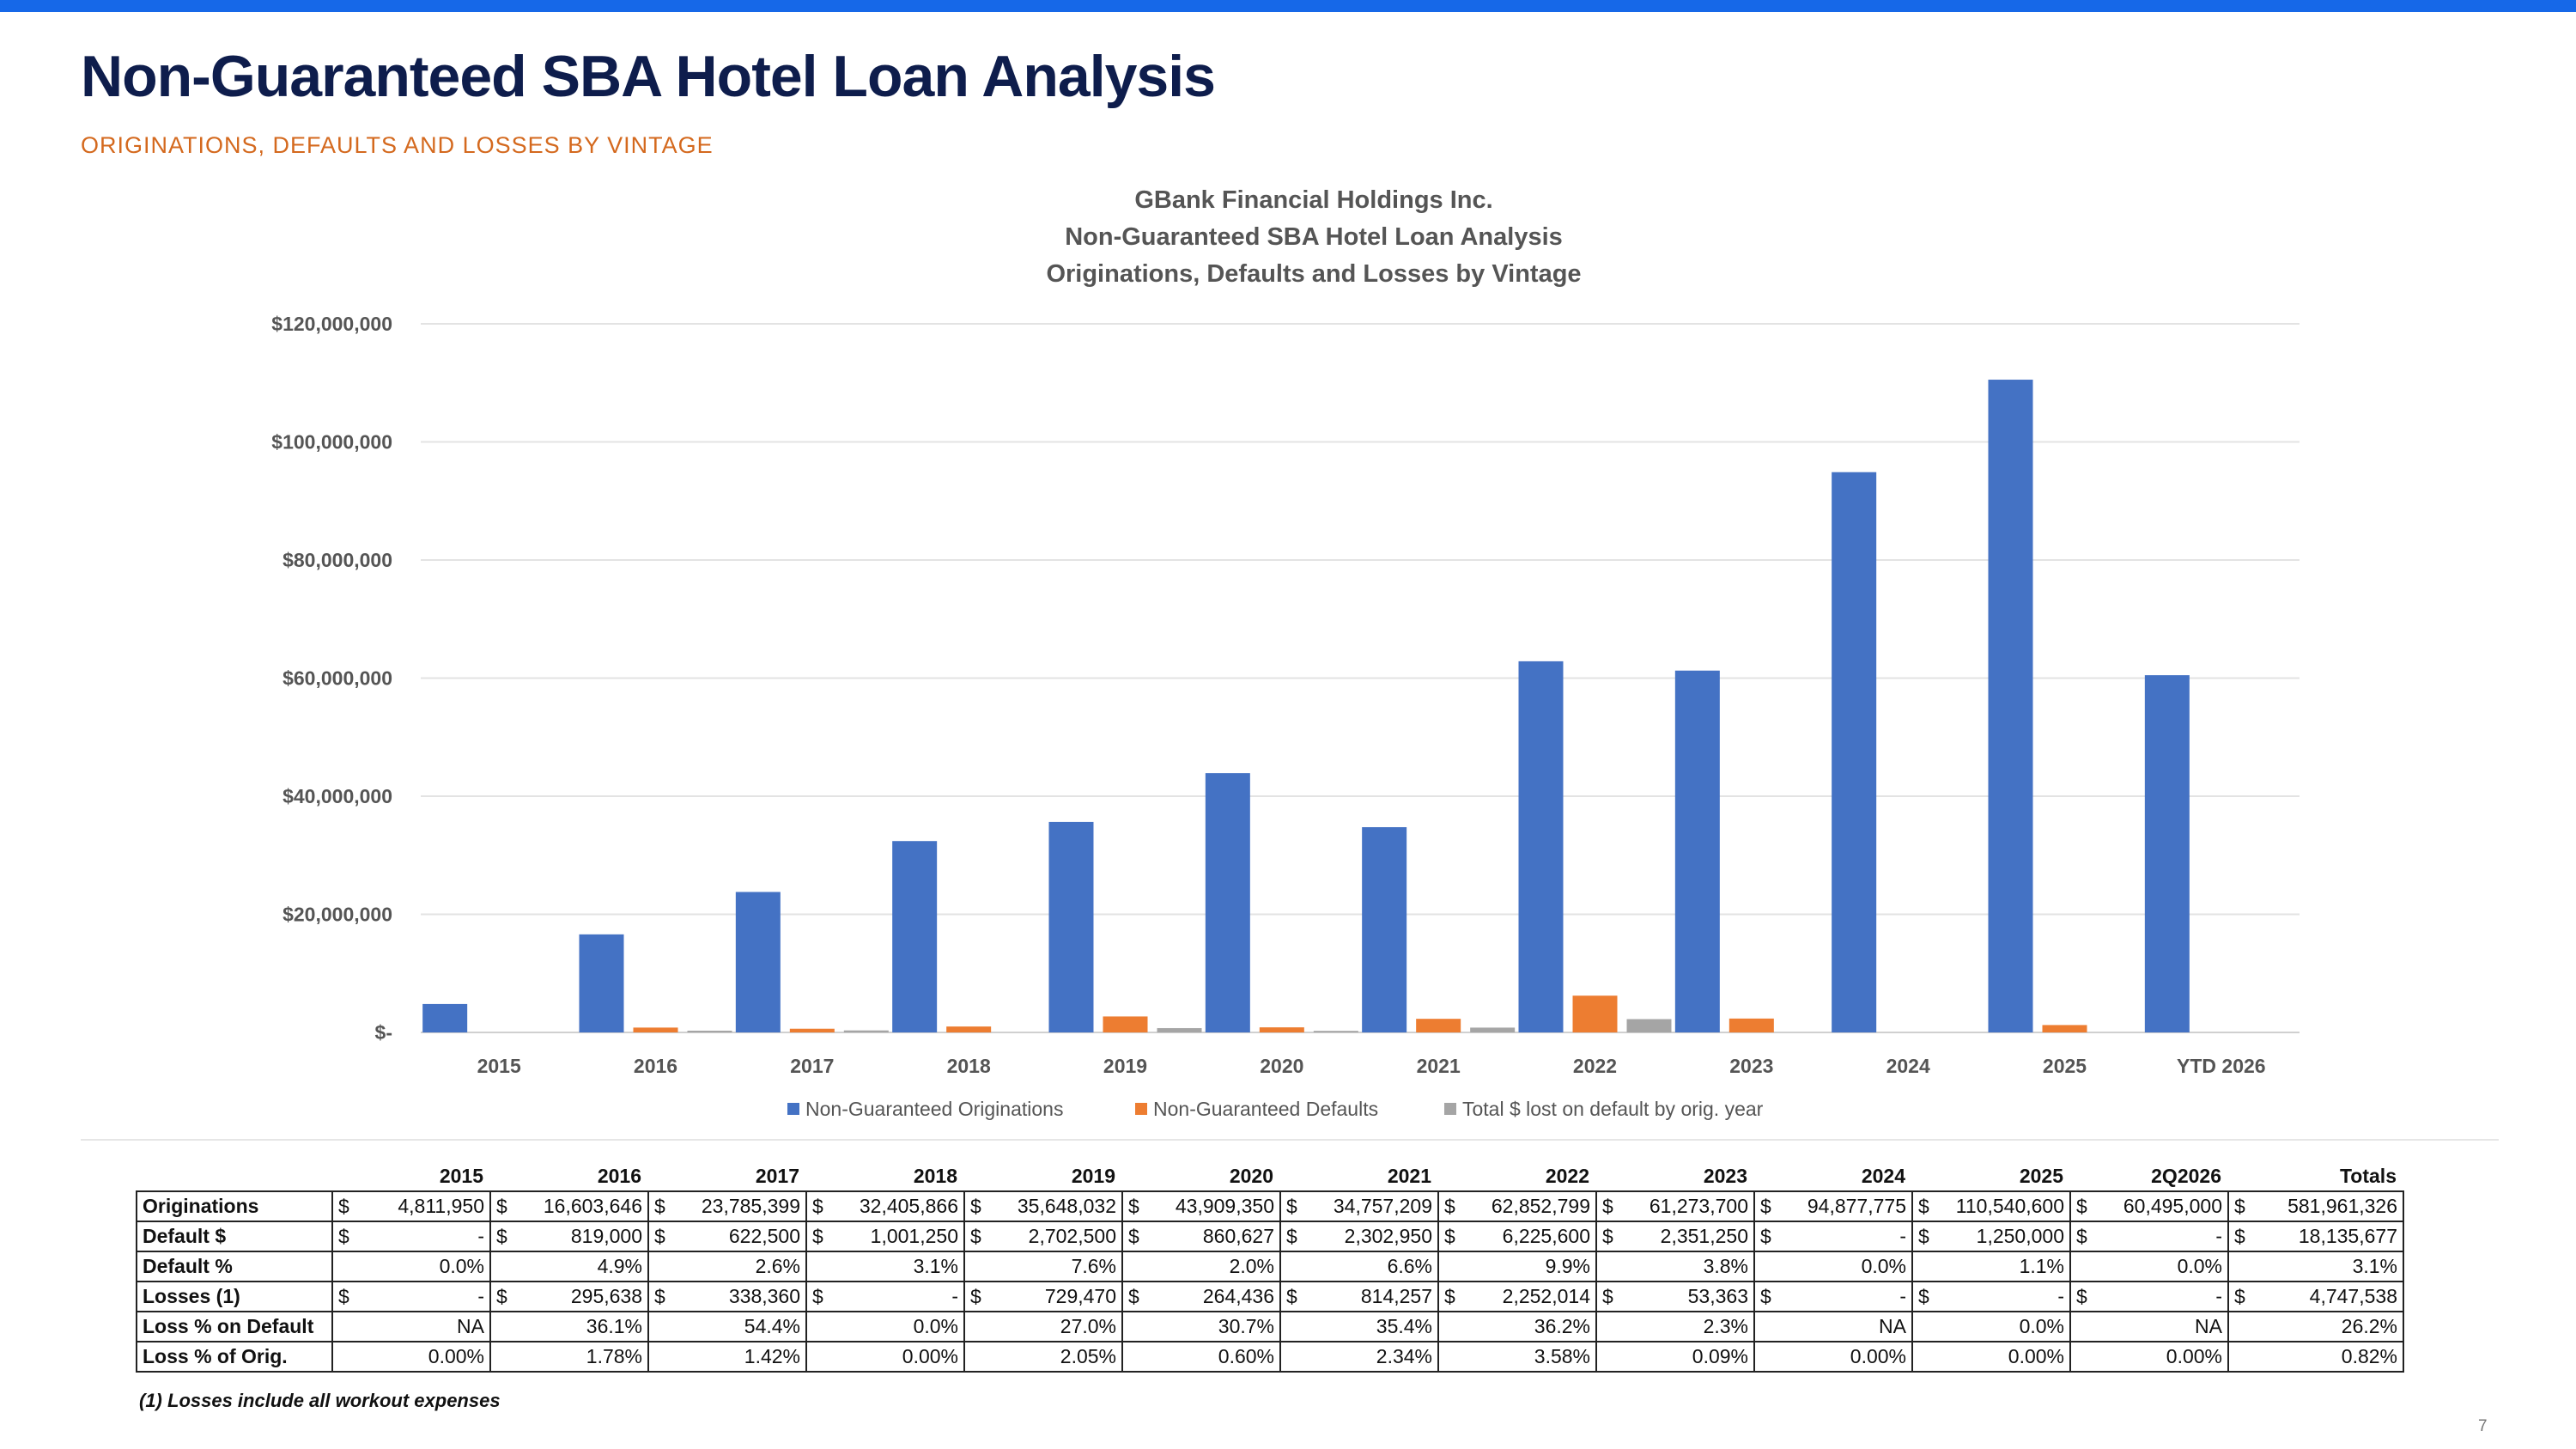  I want to click on table-cell: $581,961,326, so click(2316, 1206).